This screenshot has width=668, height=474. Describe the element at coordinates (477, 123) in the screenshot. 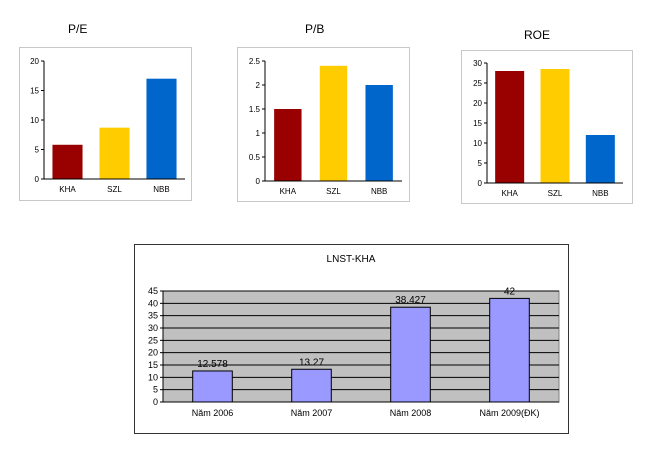

I see `y-tick-label-2: 15` at that location.